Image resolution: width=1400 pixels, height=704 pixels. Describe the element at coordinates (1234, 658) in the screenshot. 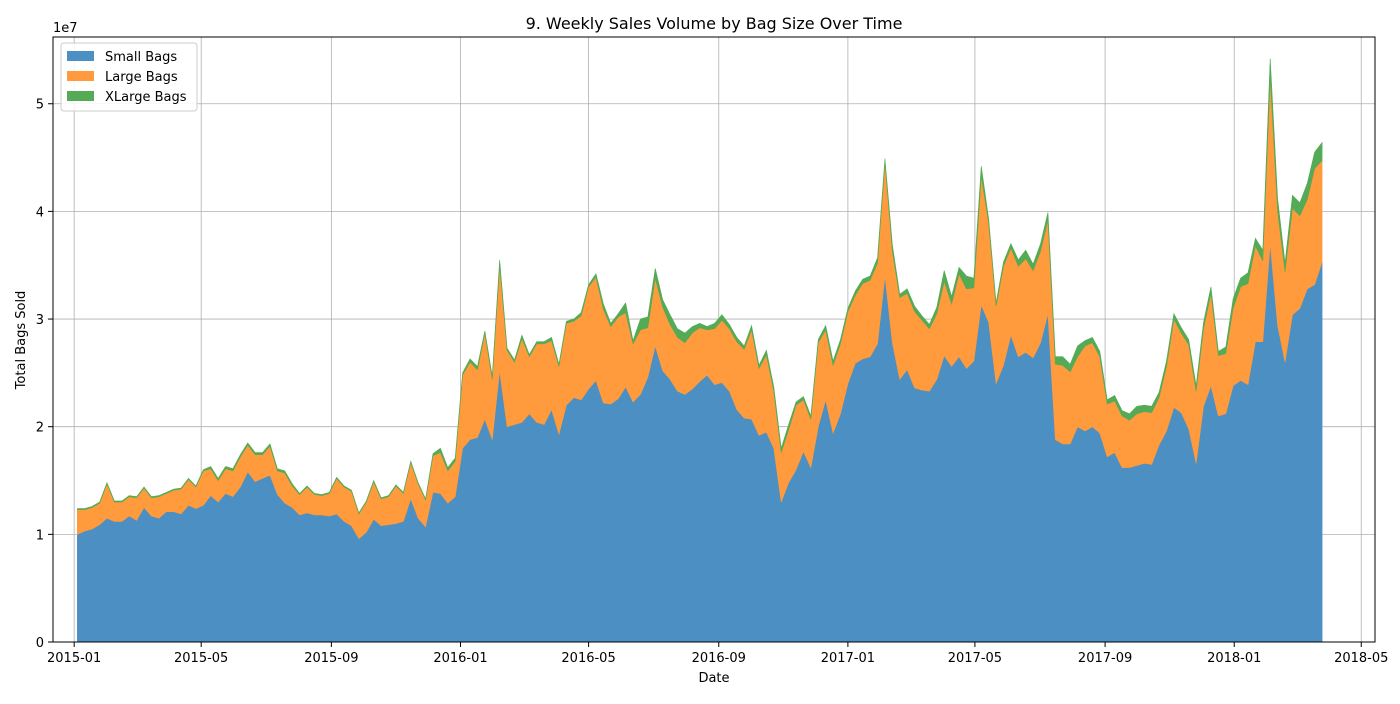

I see `x-tick-label: 2018-01` at that location.